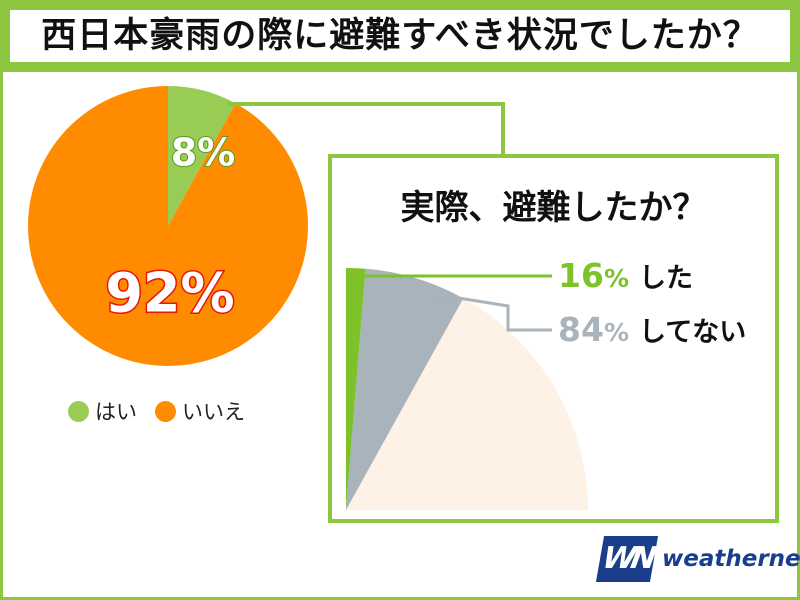  What do you see at coordinates (553, 208) in the screenshot?
I see `inset-title: 実際、避難したか？` at bounding box center [553, 208].